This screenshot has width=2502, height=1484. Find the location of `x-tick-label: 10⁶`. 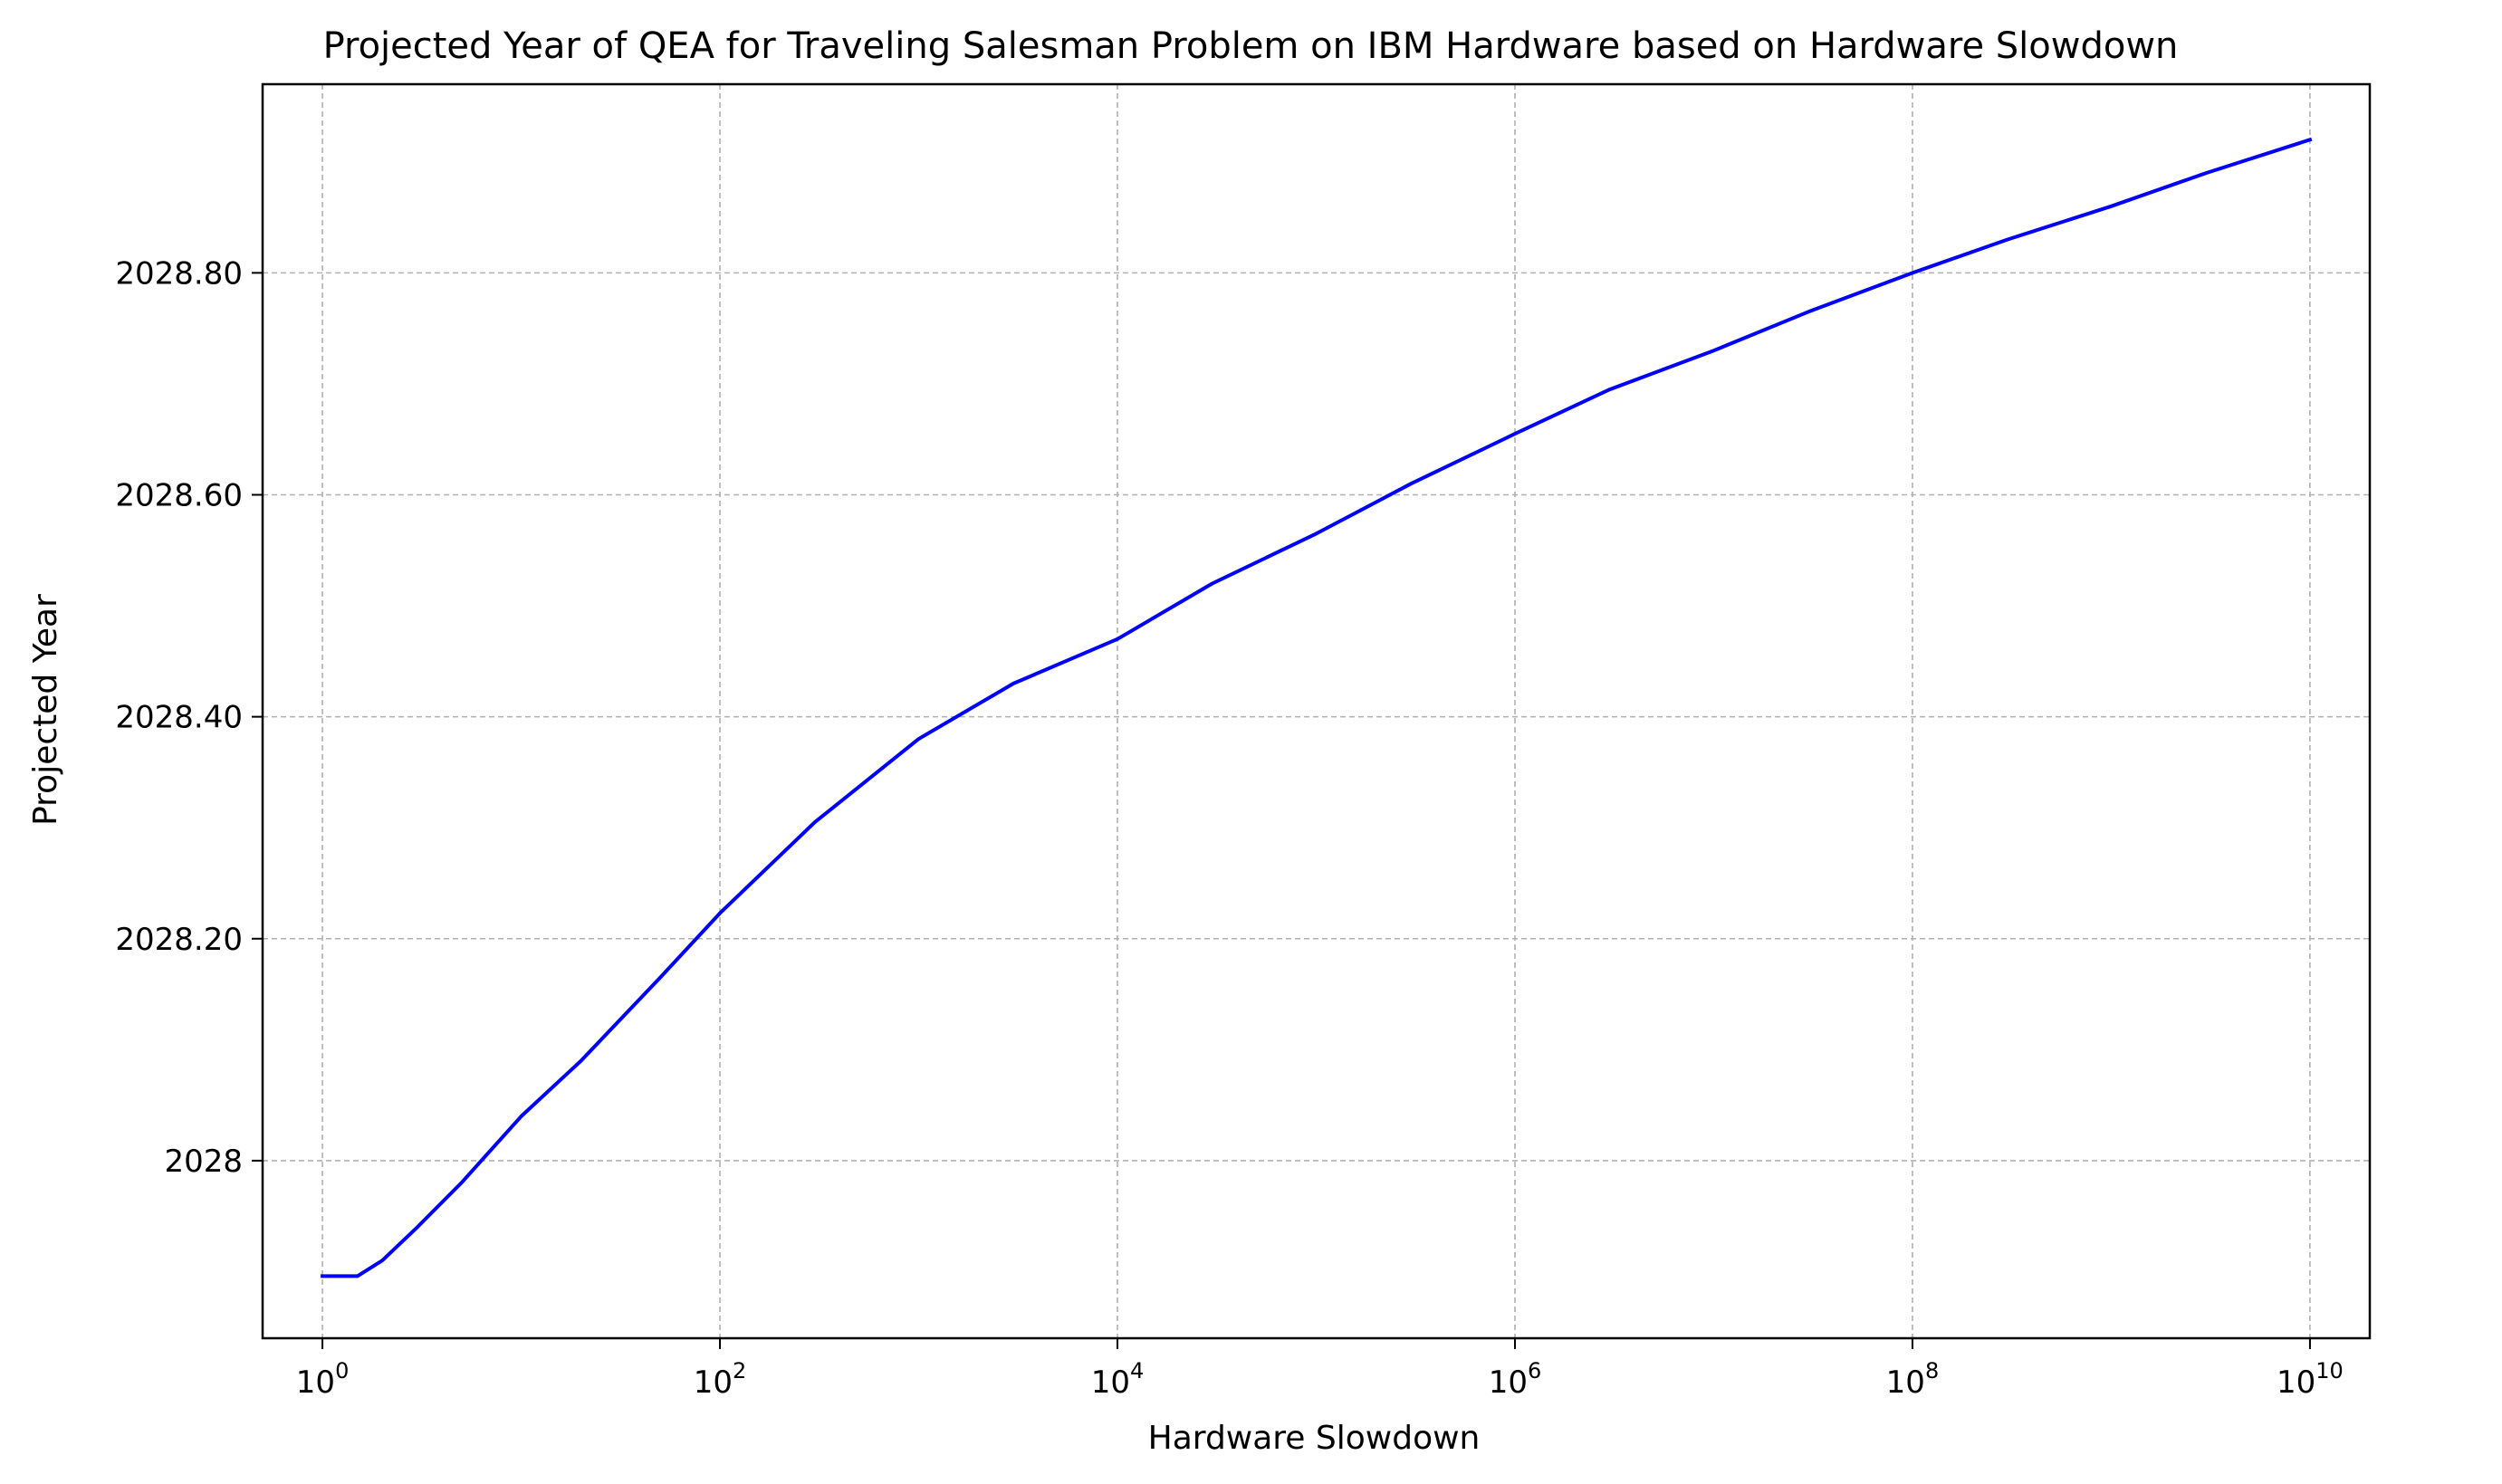

x-tick-label: 10⁶ is located at coordinates (1515, 1379).